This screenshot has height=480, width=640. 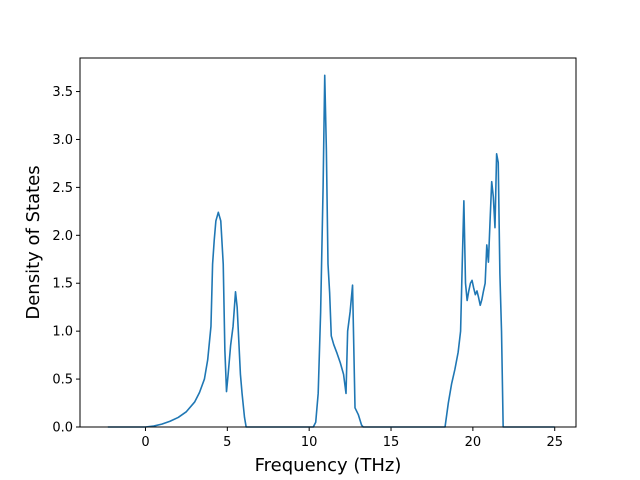 What do you see at coordinates (62, 428) in the screenshot?
I see `y-tick-label: 0.0` at bounding box center [62, 428].